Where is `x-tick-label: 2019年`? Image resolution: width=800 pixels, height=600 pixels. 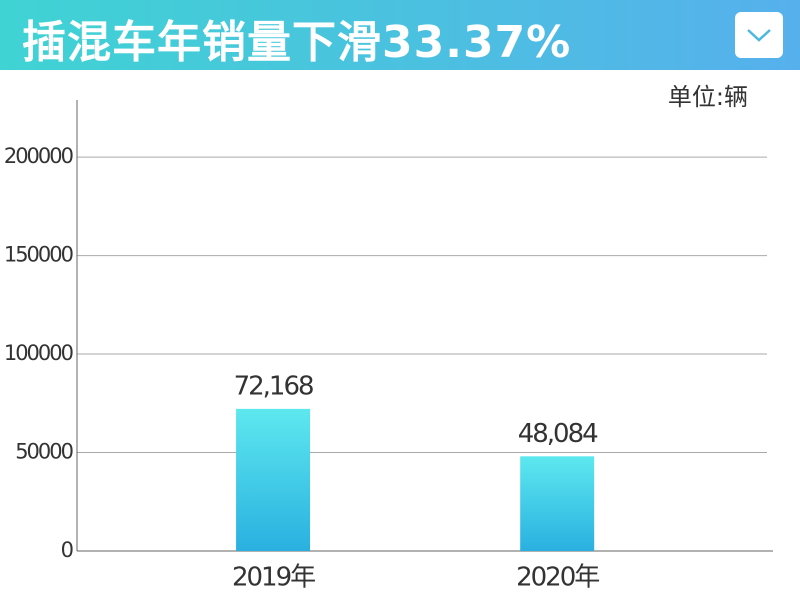 x-tick-label: 2019年 is located at coordinates (273, 578).